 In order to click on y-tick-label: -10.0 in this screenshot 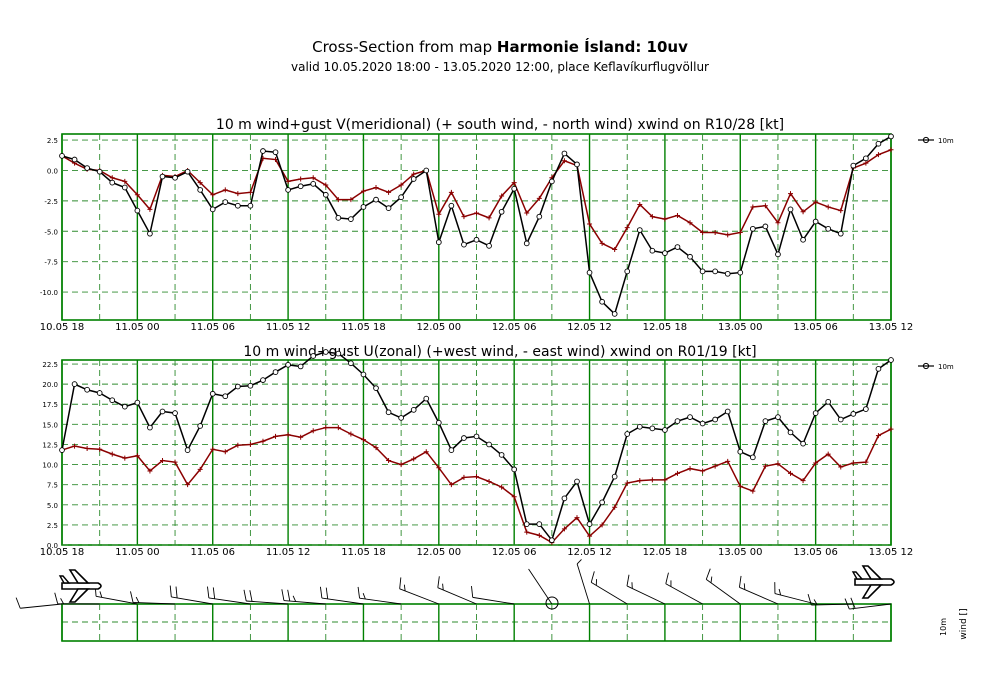, I will do `click(49, 293)`.